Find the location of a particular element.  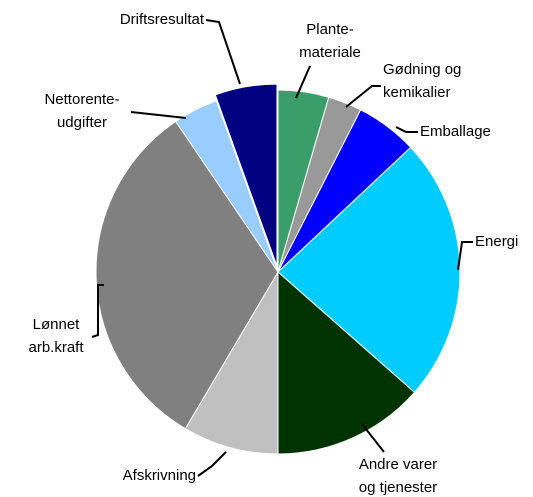

slice-label: Gødning og kemikalier is located at coordinates (422, 81).